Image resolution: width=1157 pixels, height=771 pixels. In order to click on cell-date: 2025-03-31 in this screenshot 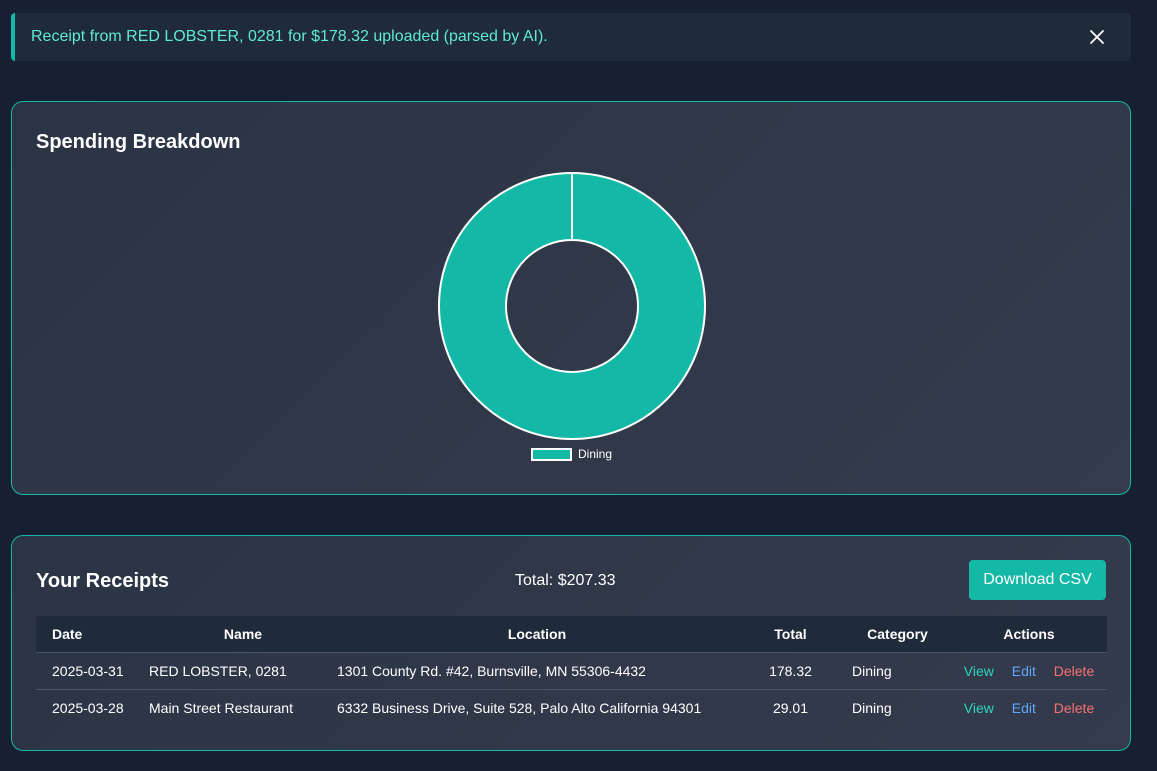, I will do `click(88, 670)`.